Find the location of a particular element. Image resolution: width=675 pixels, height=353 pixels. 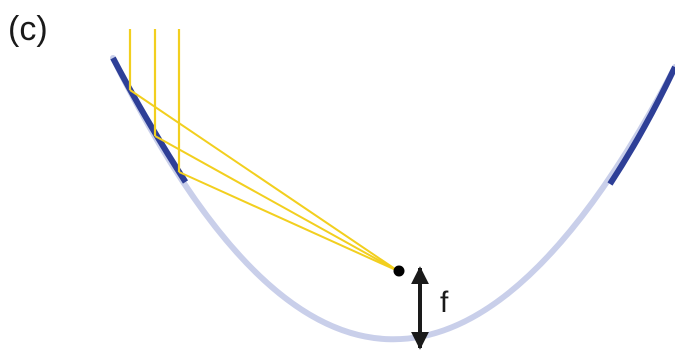

mirror-segment-right is located at coordinates (641, 125).